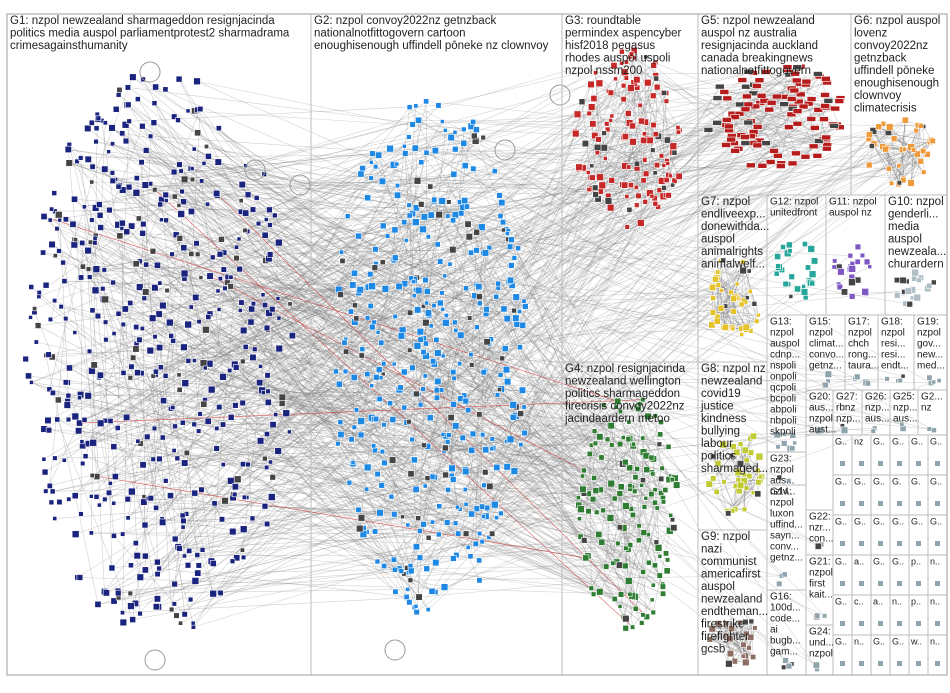  Describe the element at coordinates (841, 641) in the screenshot. I see `tiny-group-label: G..` at that location.